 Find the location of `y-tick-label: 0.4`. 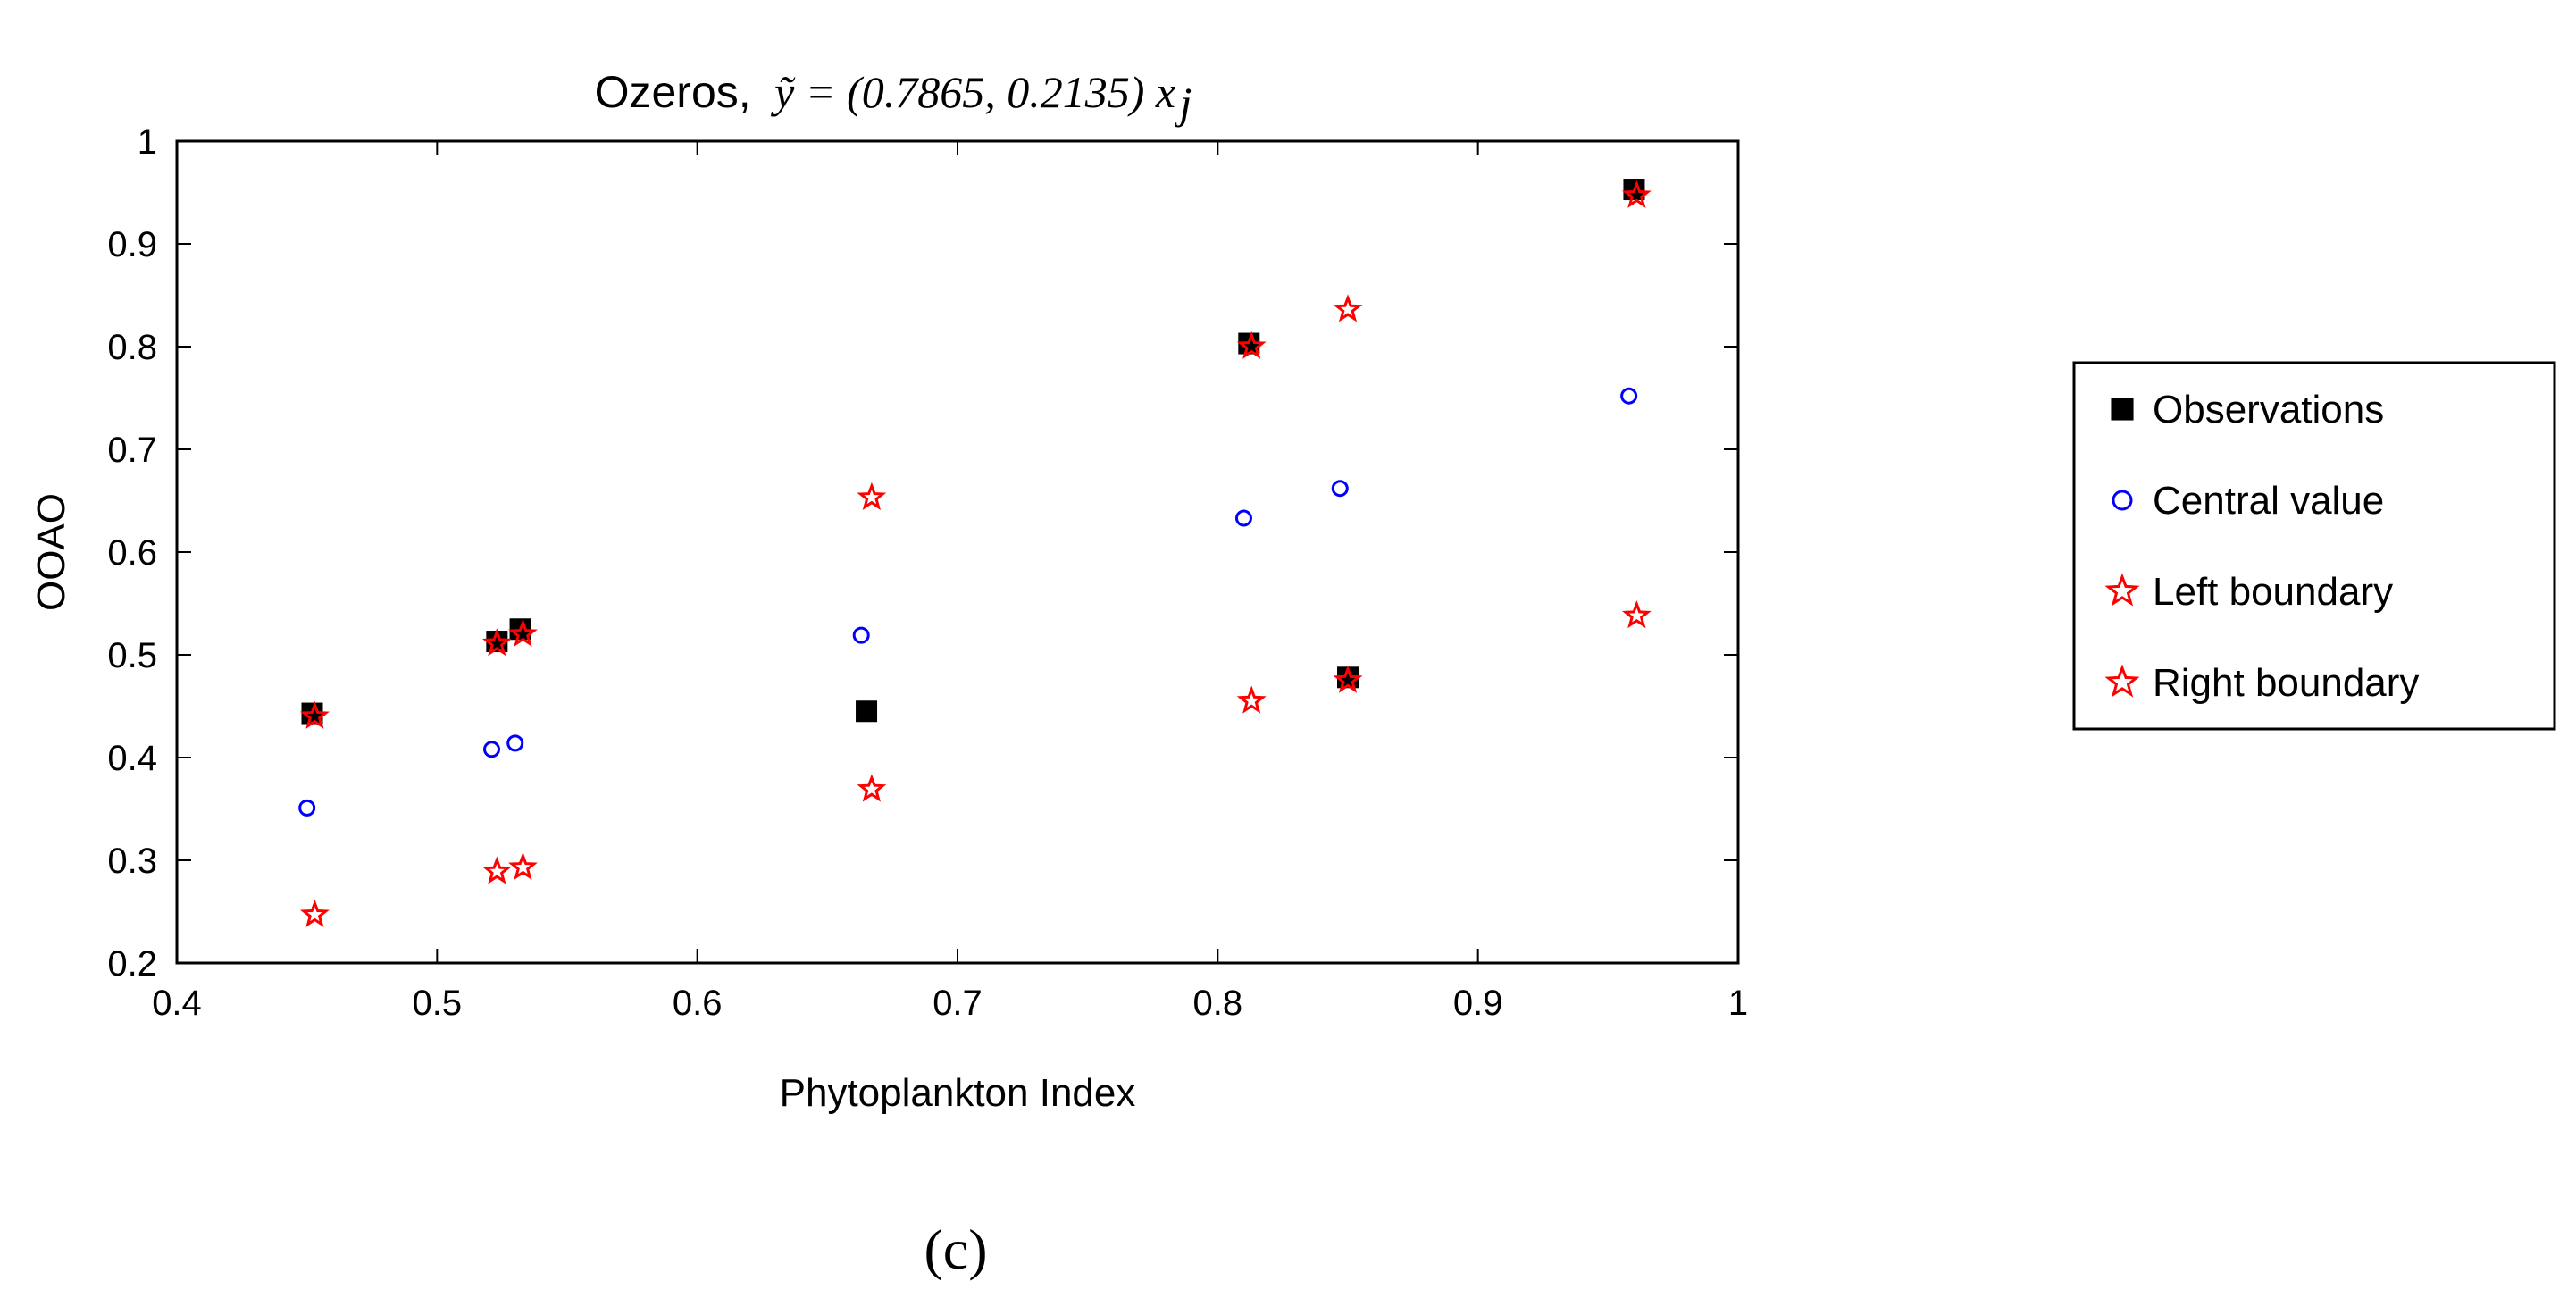

y-tick-label: 0.4 is located at coordinates (132, 758).